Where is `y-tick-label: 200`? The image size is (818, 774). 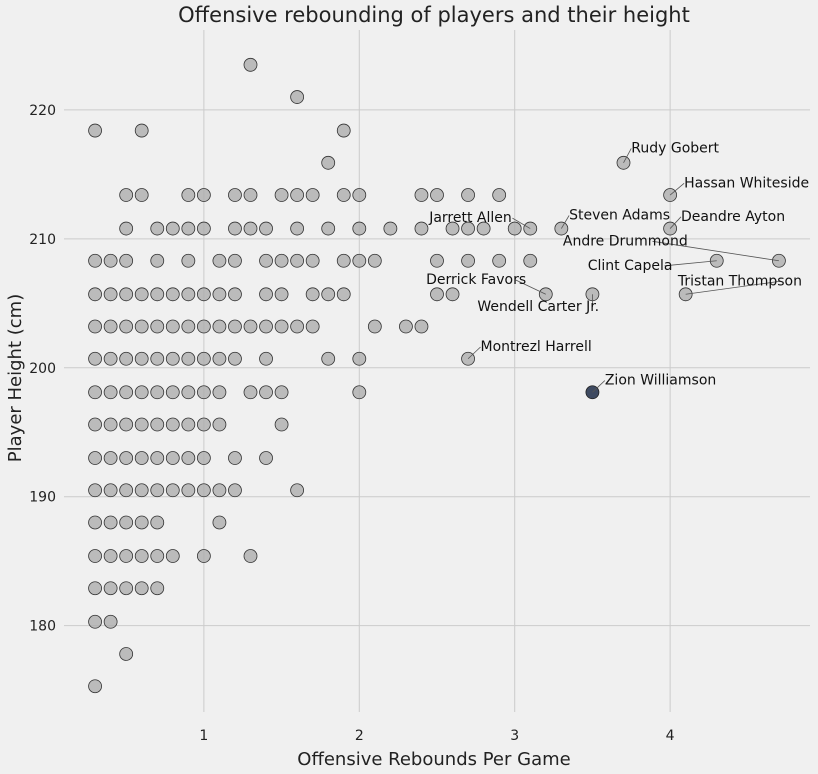 y-tick-label: 200 is located at coordinates (42, 369).